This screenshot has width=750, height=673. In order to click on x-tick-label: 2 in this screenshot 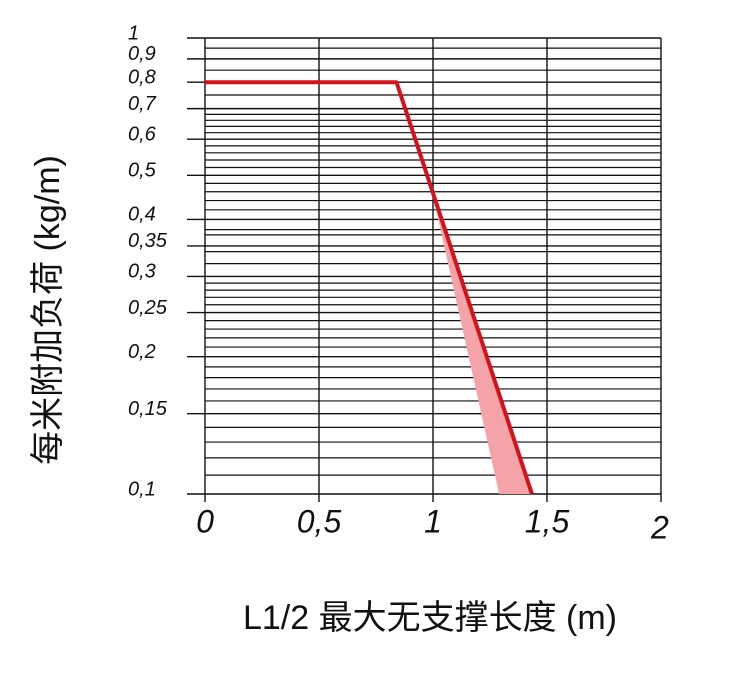, I will do `click(659, 527)`.